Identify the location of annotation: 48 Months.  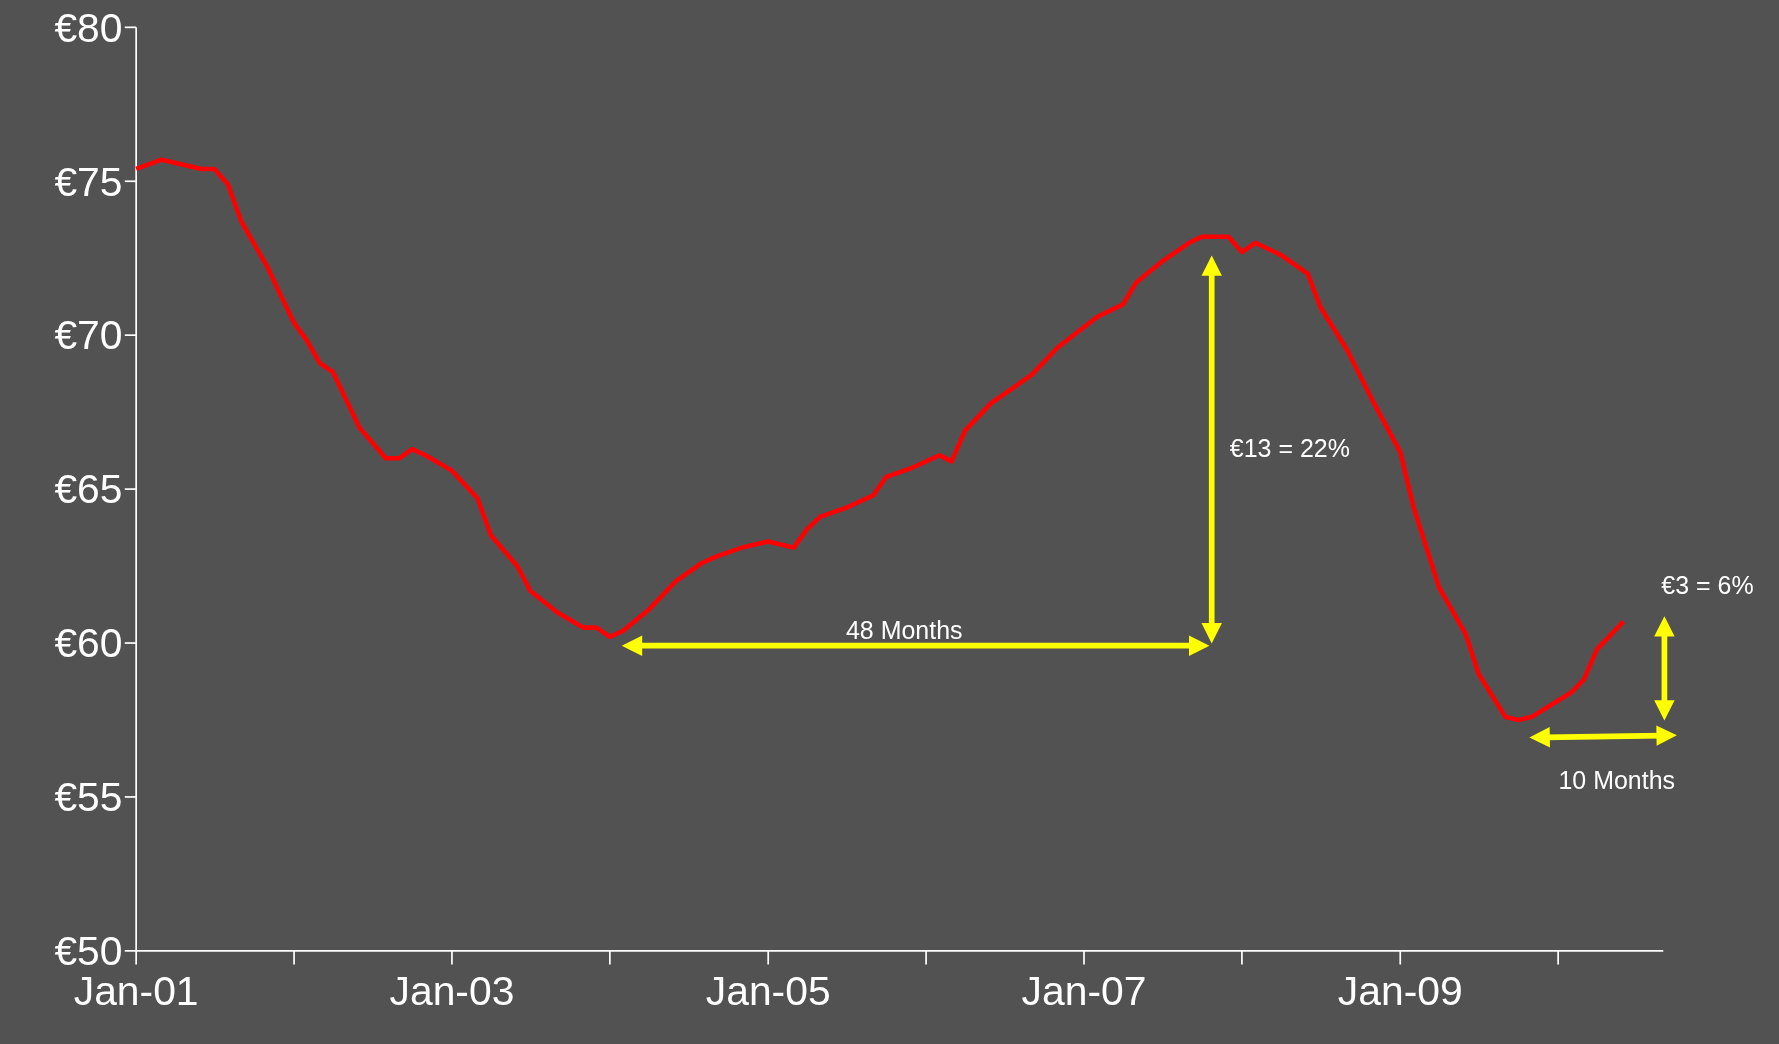
(904, 629).